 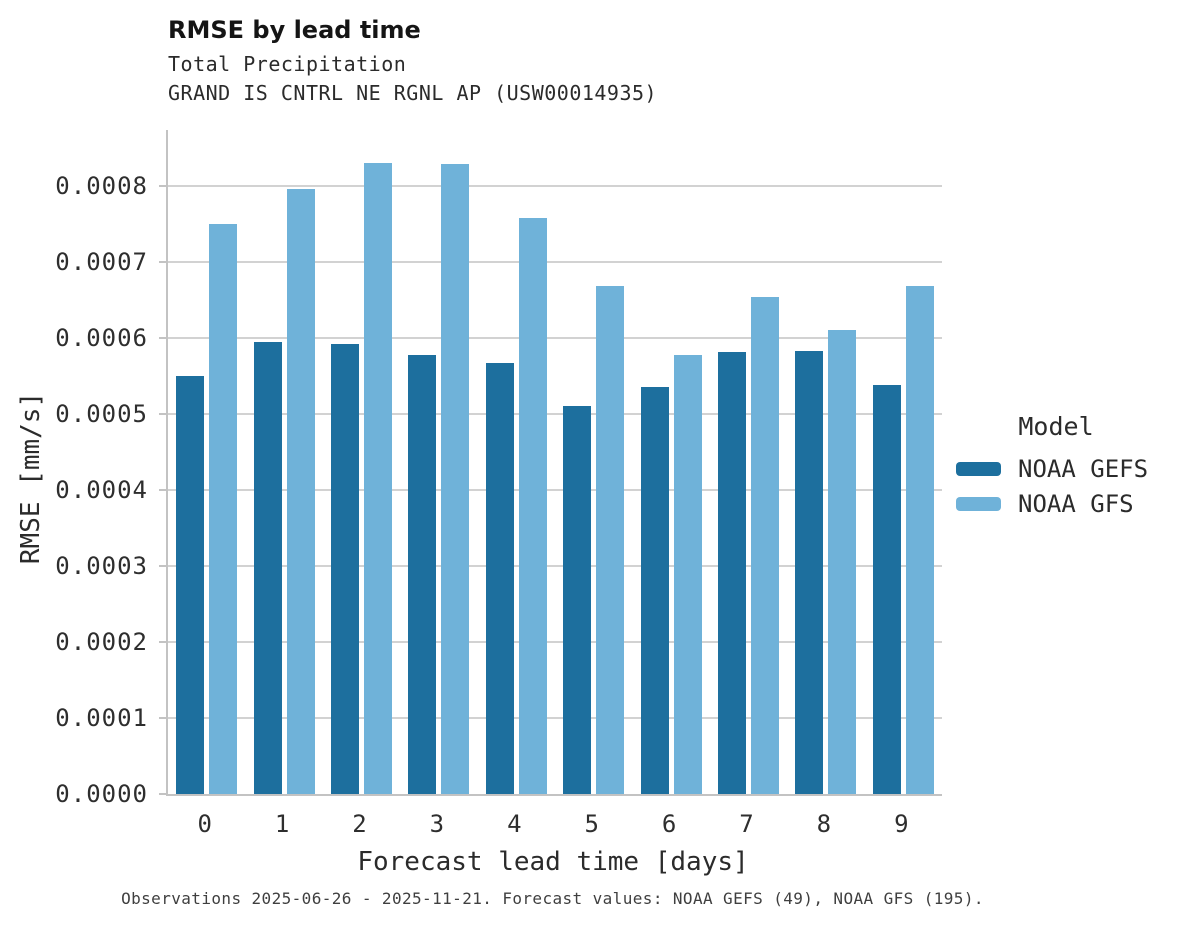 I want to click on legend-entry-noaa-gfs: NOAA GFS, so click(x=1061, y=503).